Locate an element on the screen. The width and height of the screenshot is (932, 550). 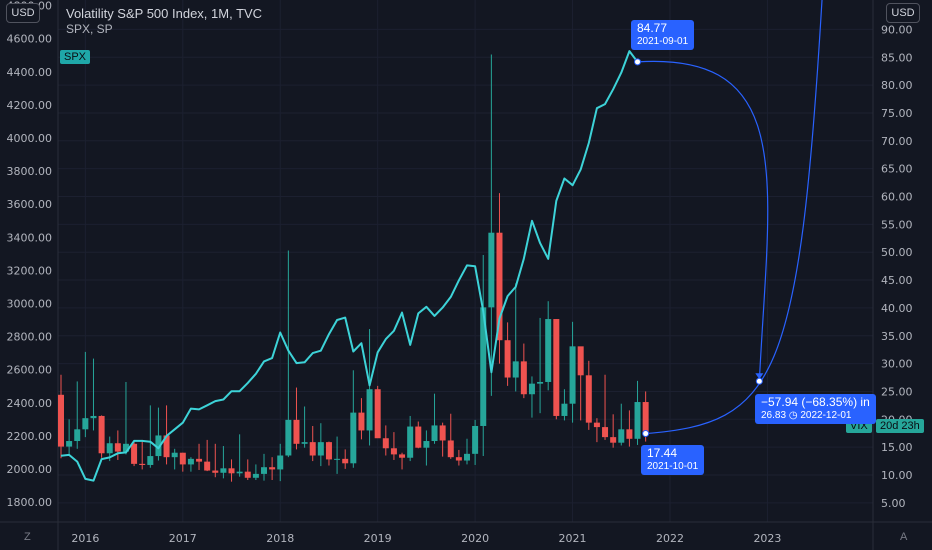
projection-value: 26.83 is located at coordinates (774, 415).